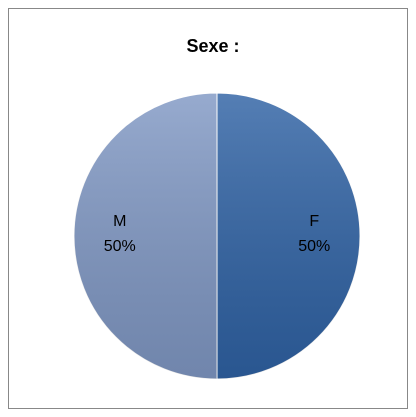 This screenshot has height=417, width=416. I want to click on slice-category: M, so click(119, 221).